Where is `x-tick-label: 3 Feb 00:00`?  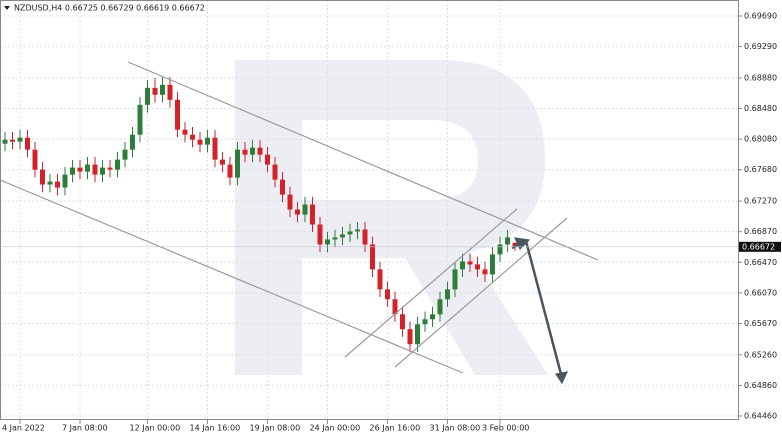
x-tick-label: 3 Feb 00:00 is located at coordinates (505, 428).